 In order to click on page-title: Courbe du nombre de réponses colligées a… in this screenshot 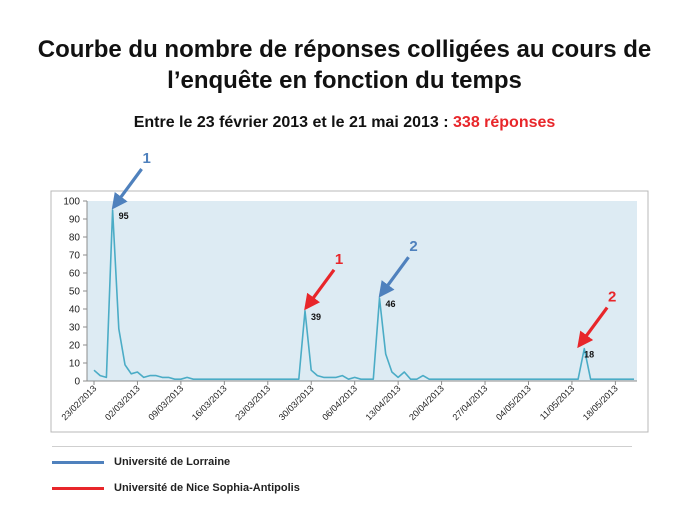, I will do `click(344, 65)`.